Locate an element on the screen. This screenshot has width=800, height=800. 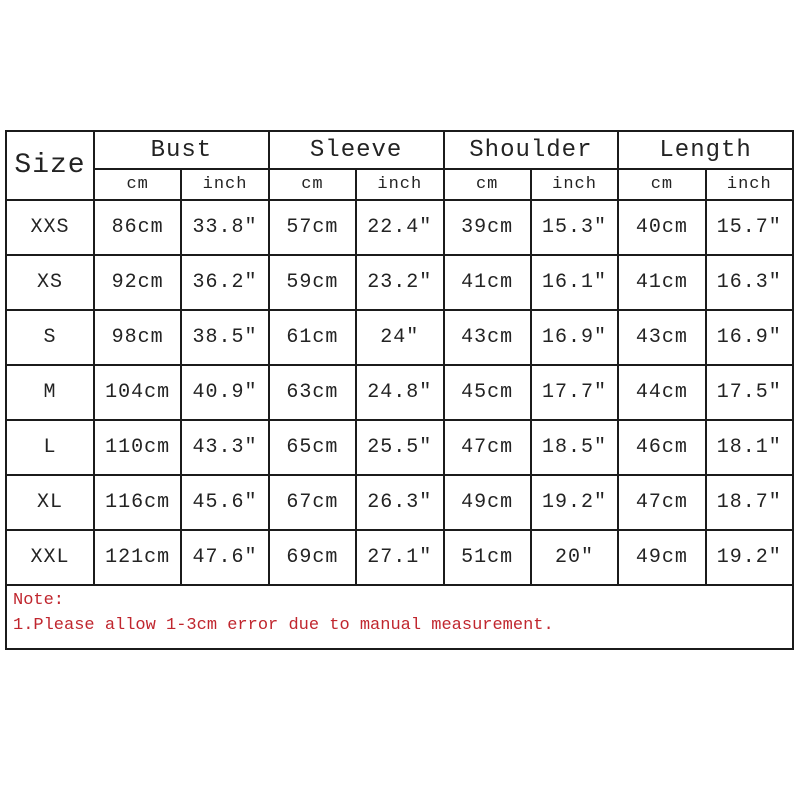
header-group-row: Size Bust Sleeve Shoulder Length is located at coordinates (399, 165).